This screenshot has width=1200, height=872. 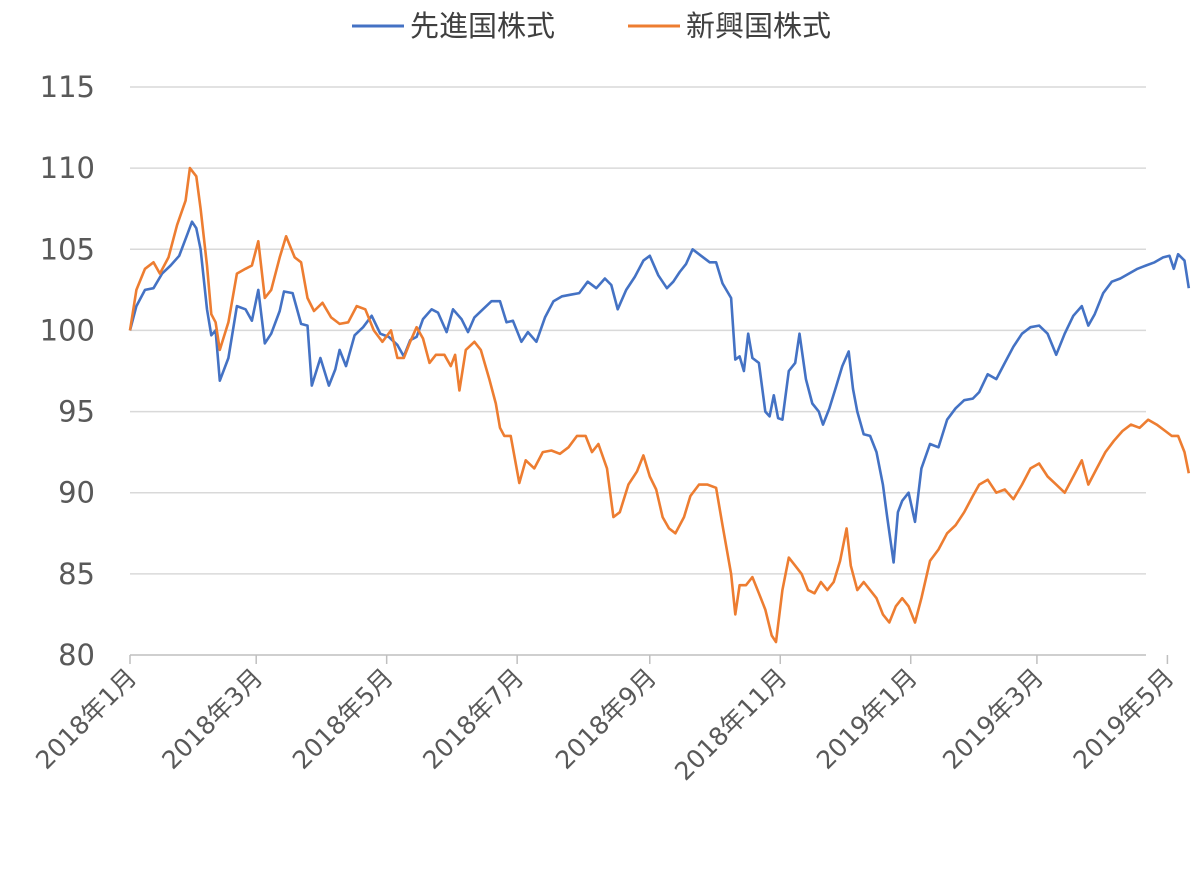 I want to click on y-tick-label: 80, so click(x=76, y=655).